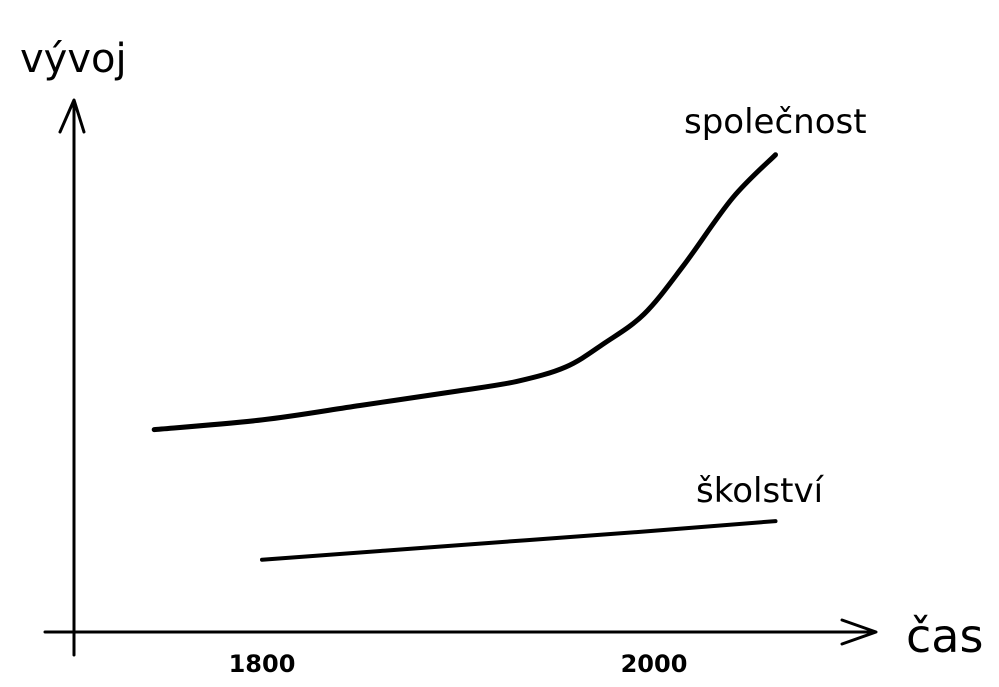 Image resolution: width=999 pixels, height=687 pixels. I want to click on x-tick-label-2000: 2000, so click(654, 664).